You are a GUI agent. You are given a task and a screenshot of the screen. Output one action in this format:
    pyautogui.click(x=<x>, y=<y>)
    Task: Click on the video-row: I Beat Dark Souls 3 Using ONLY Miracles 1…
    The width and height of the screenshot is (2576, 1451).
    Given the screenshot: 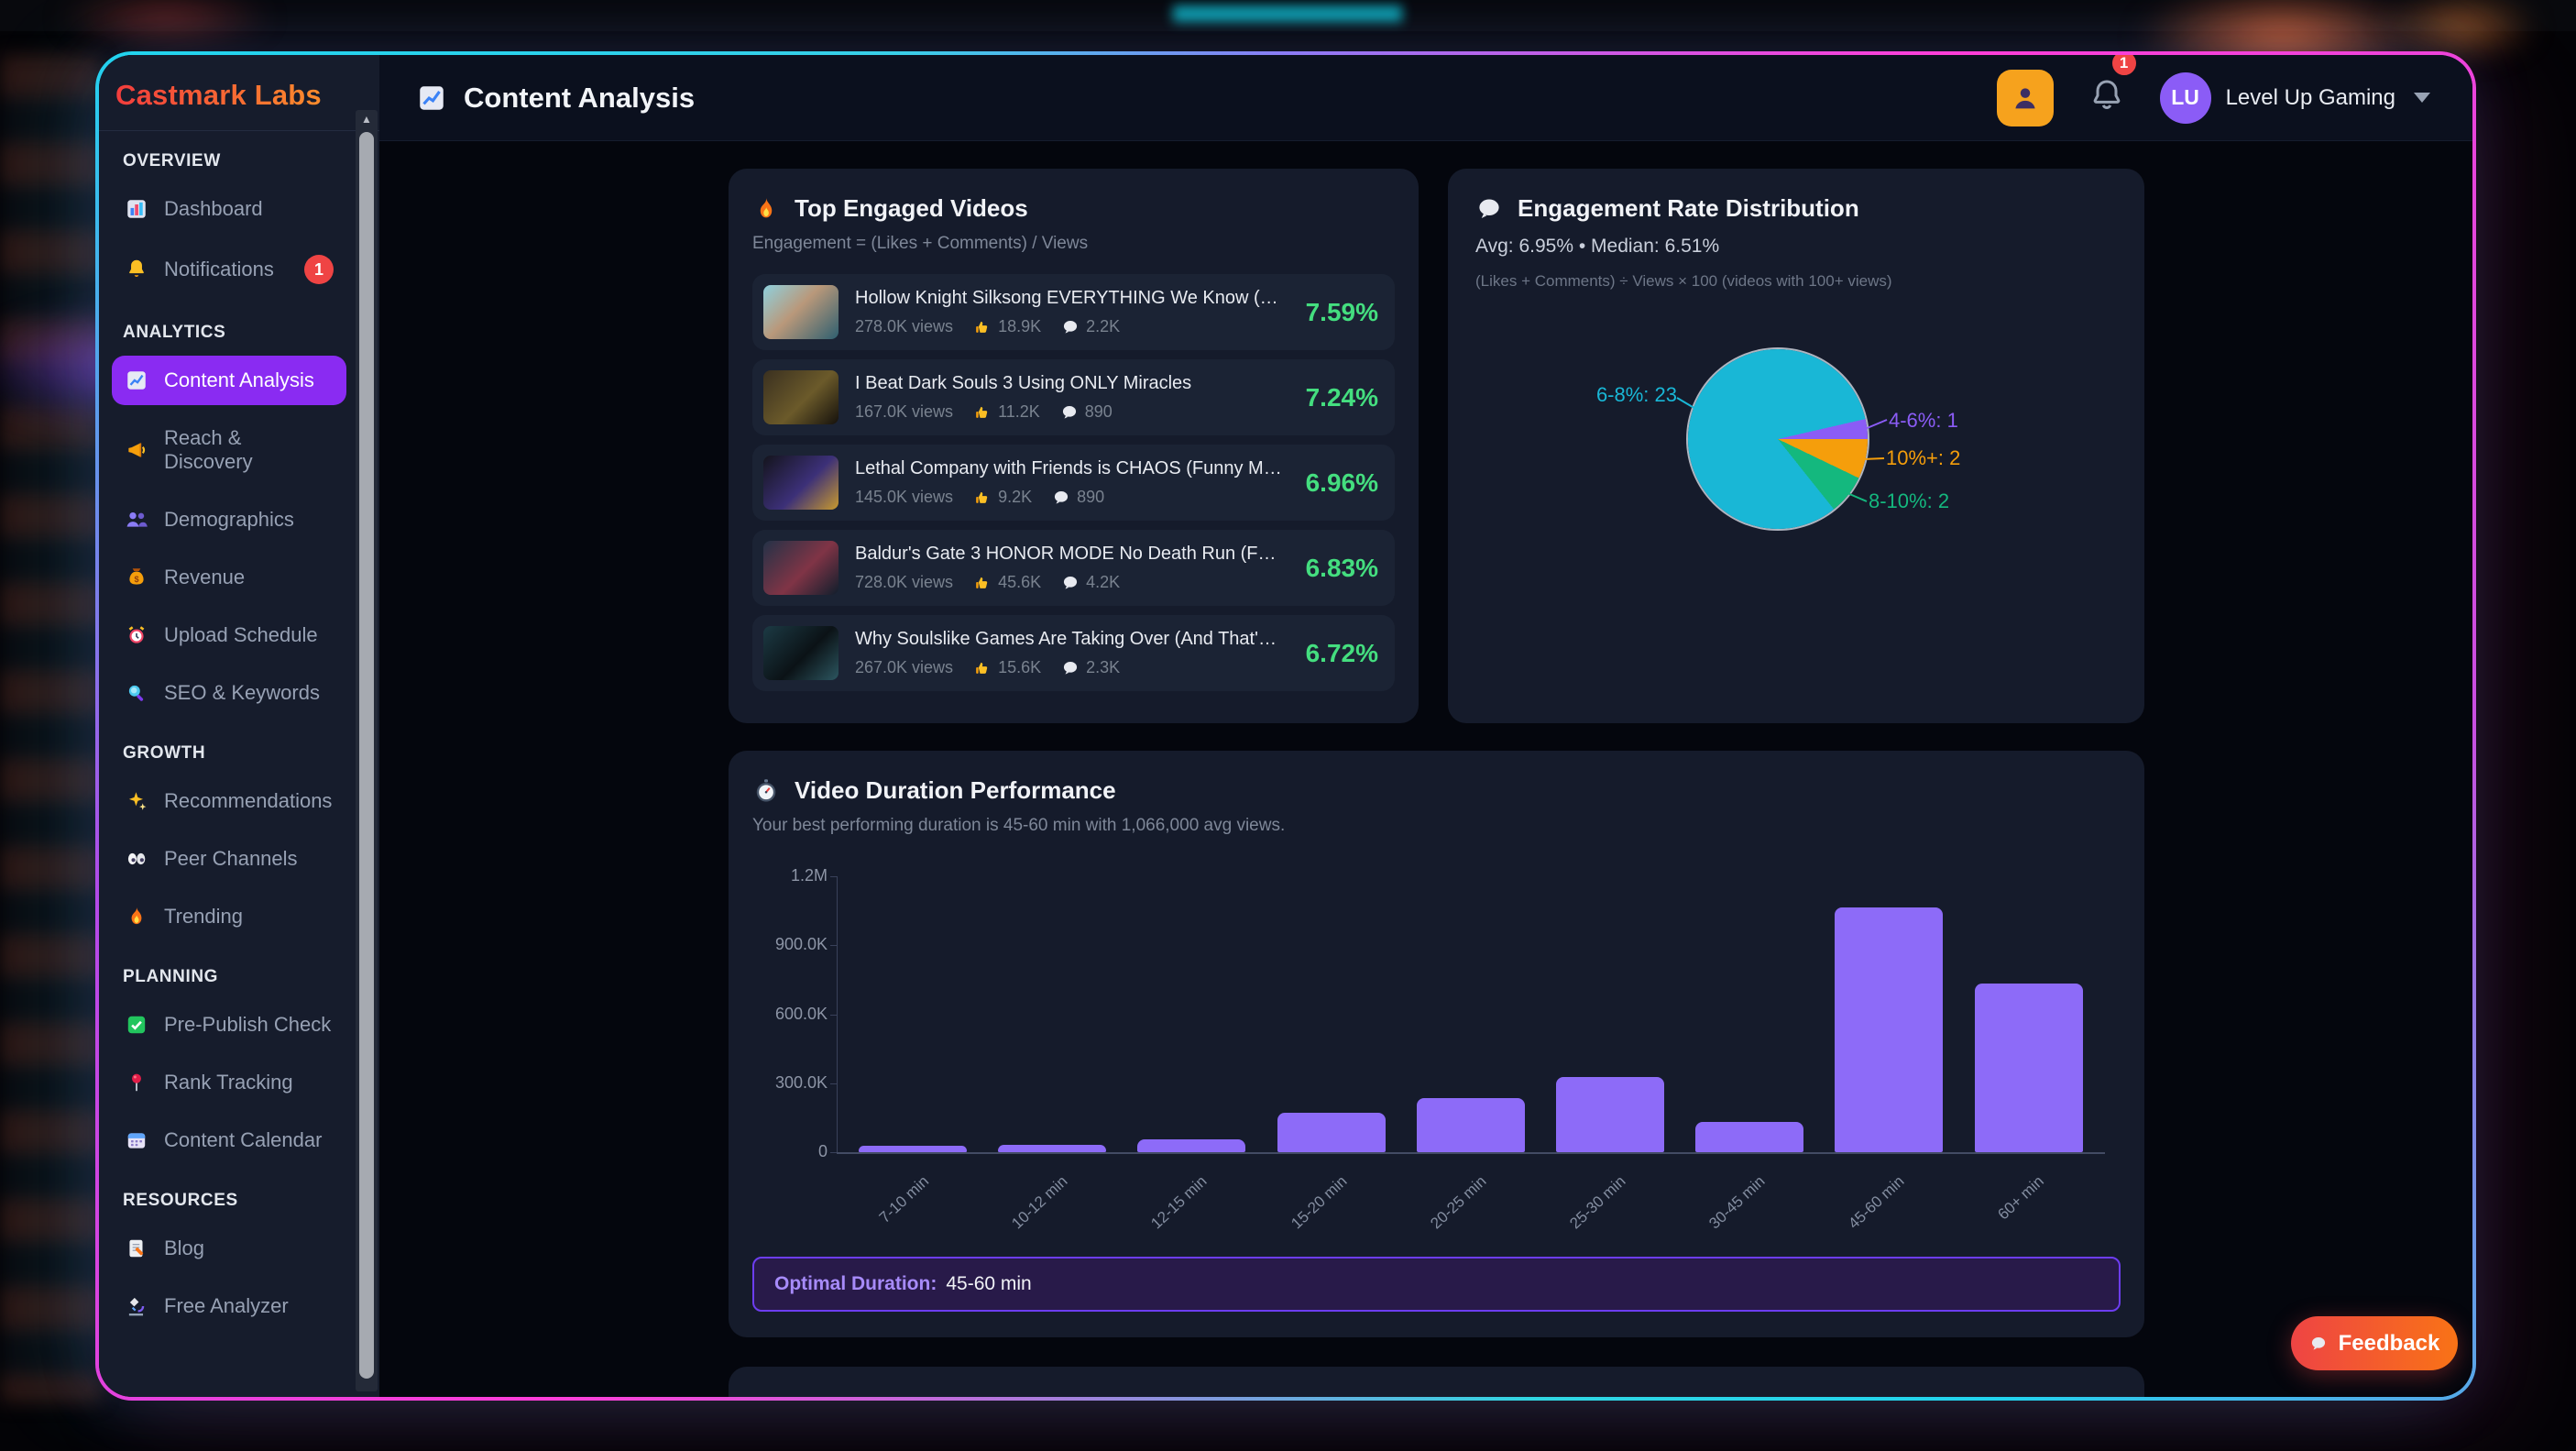 What is the action you would take?
    pyautogui.click(x=1073, y=397)
    